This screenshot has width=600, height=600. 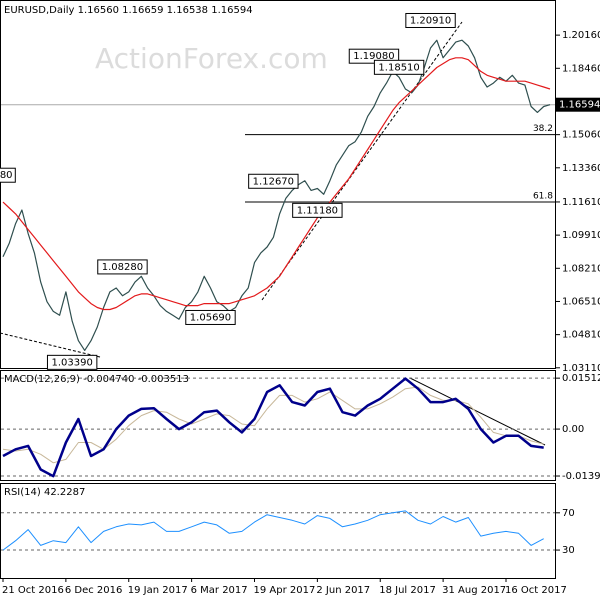 What do you see at coordinates (33, 590) in the screenshot?
I see `x-tick-label: 21 Oct 2016` at bounding box center [33, 590].